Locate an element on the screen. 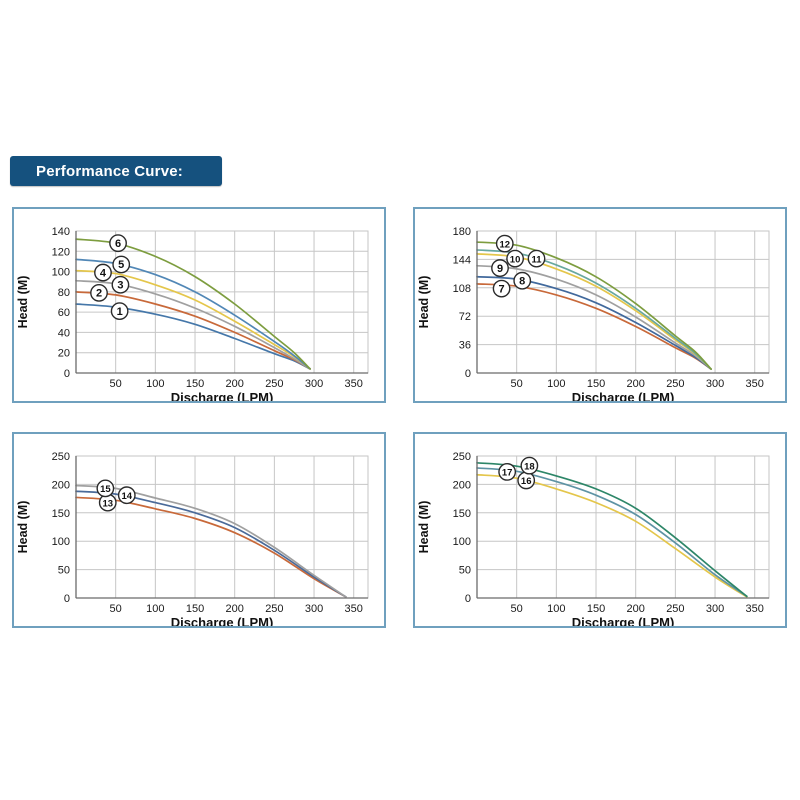 Image resolution: width=800 pixels, height=800 pixels. curve-number-18: 18 is located at coordinates (529, 465).